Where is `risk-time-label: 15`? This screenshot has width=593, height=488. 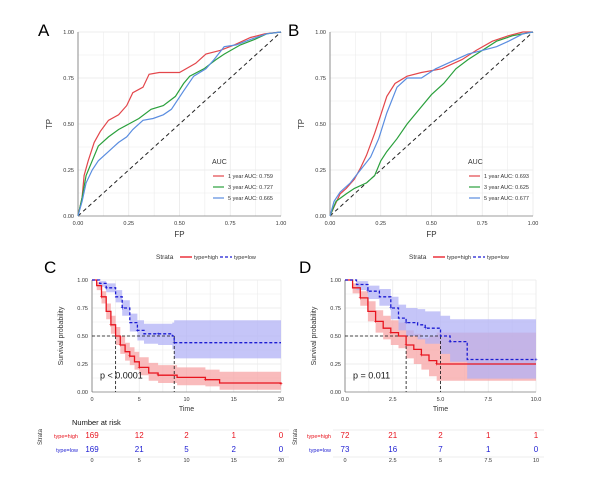
risk-time-label: 15 is located at coordinates (234, 461).